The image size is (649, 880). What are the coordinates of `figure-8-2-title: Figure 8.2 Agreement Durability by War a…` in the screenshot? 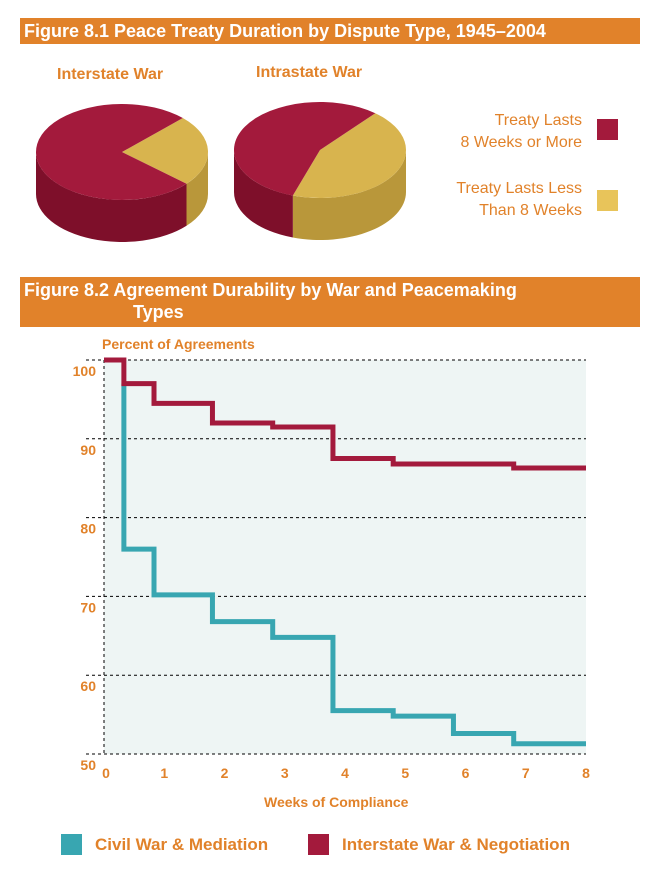 It's located at (330, 302).